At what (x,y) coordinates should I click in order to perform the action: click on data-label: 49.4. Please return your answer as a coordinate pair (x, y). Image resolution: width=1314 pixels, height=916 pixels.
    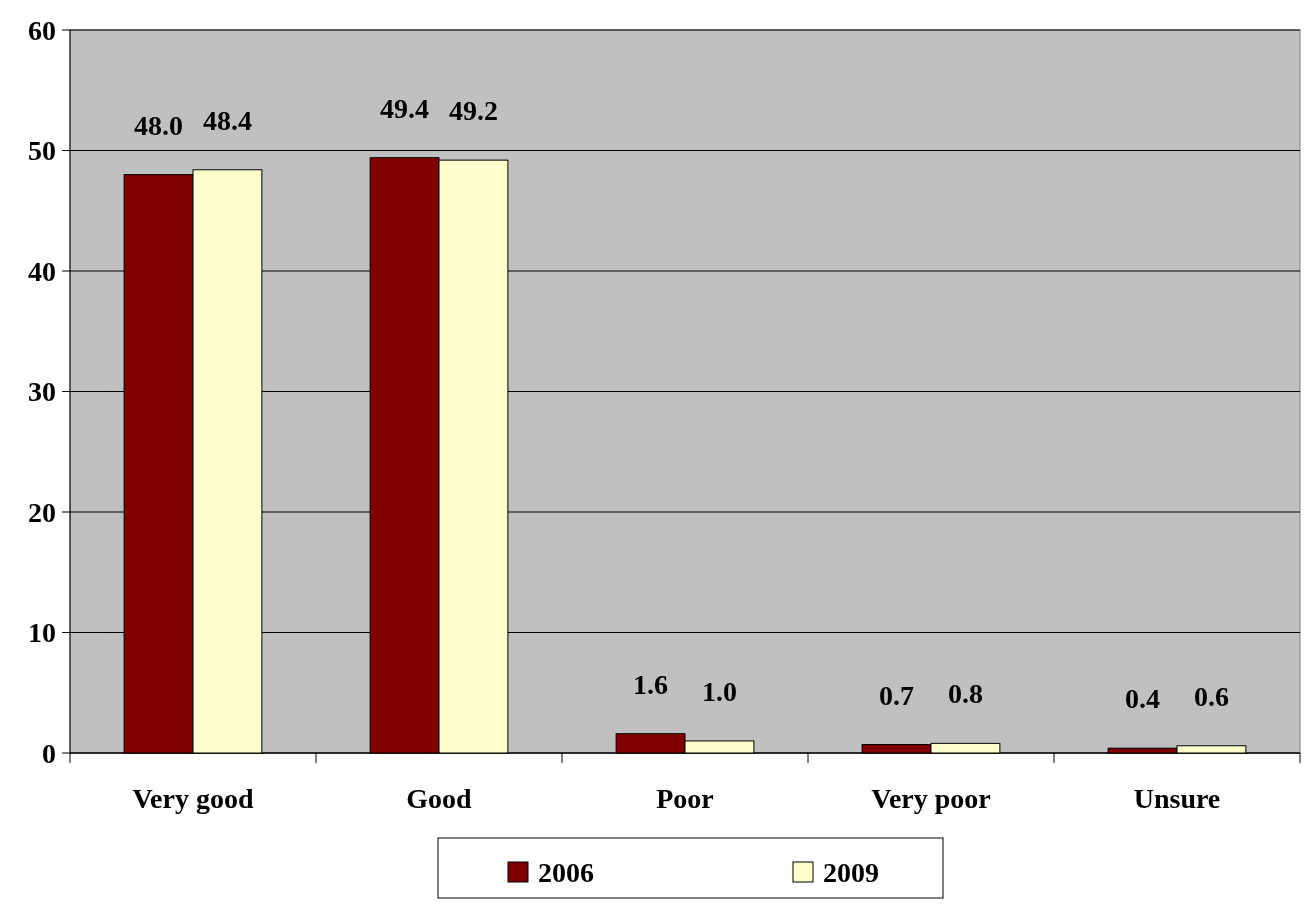
    Looking at the image, I should click on (405, 108).